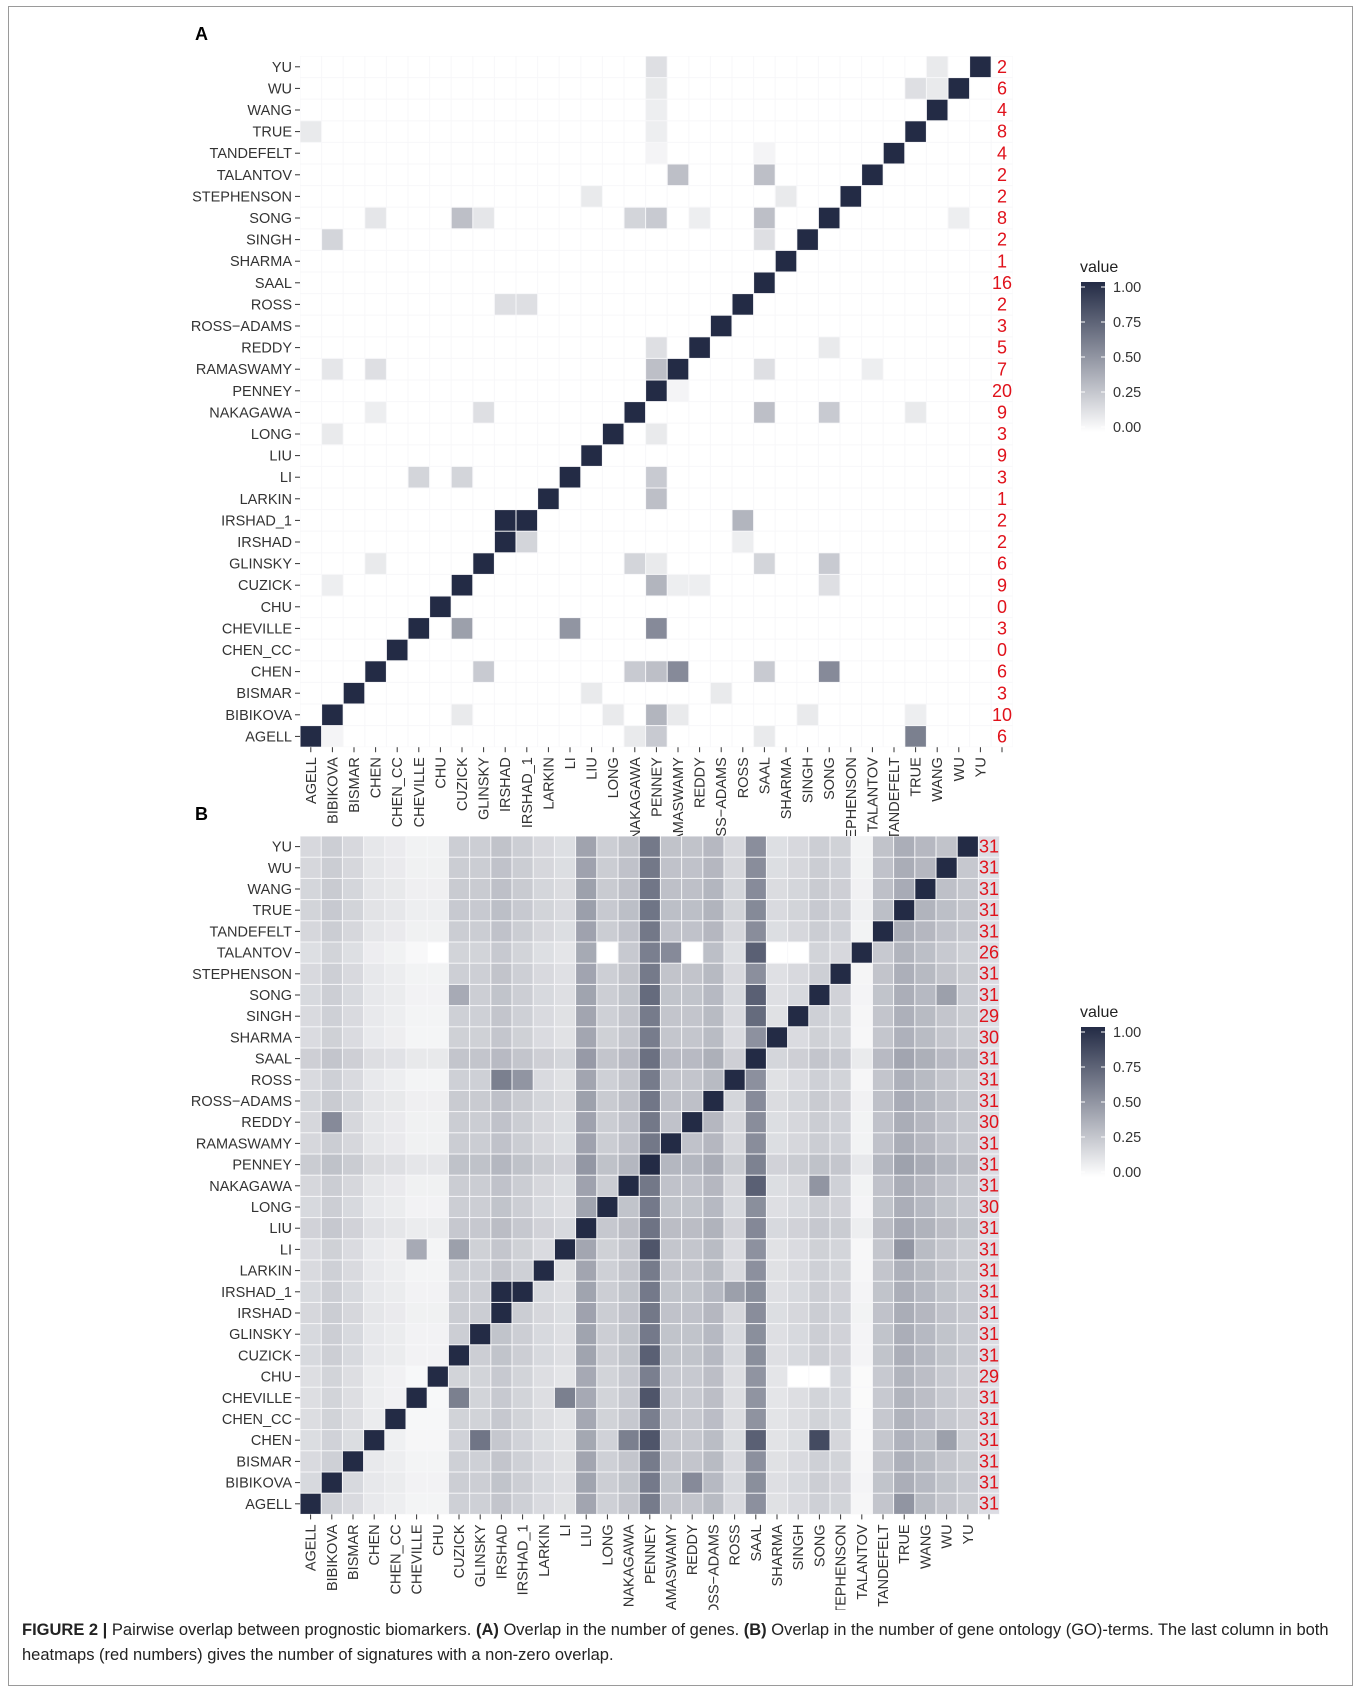 This screenshot has width=1363, height=1692. What do you see at coordinates (280, 869) in the screenshot?
I see `y-tick-label: WU` at bounding box center [280, 869].